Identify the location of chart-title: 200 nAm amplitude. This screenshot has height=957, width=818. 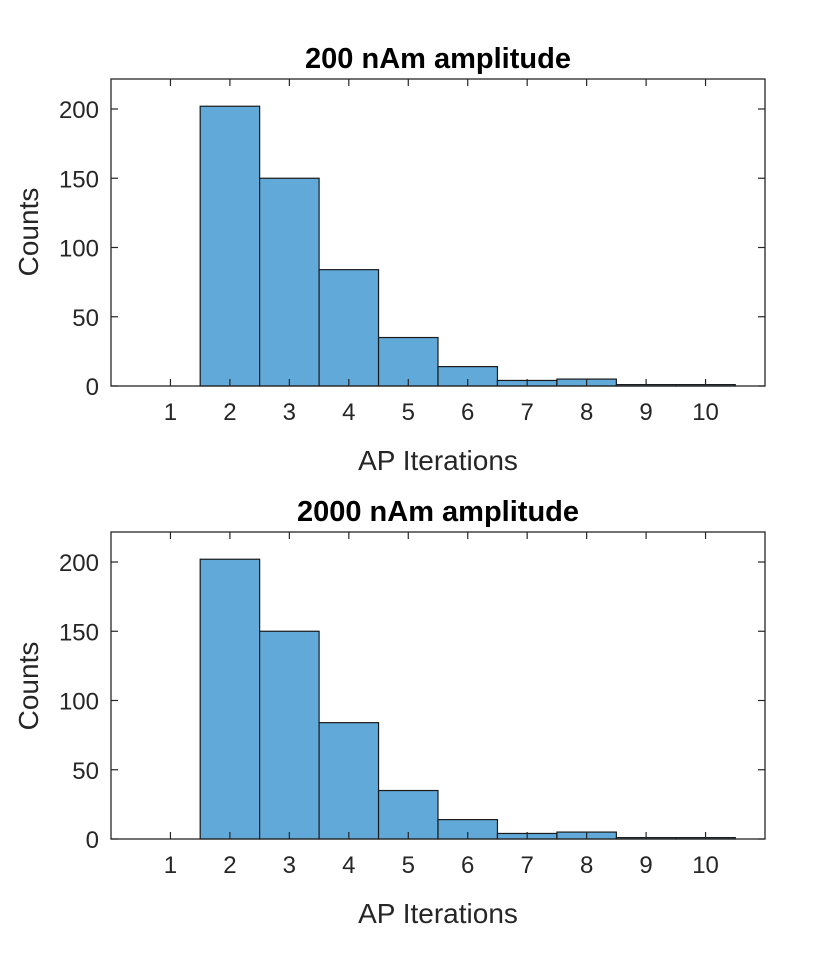
(438, 59).